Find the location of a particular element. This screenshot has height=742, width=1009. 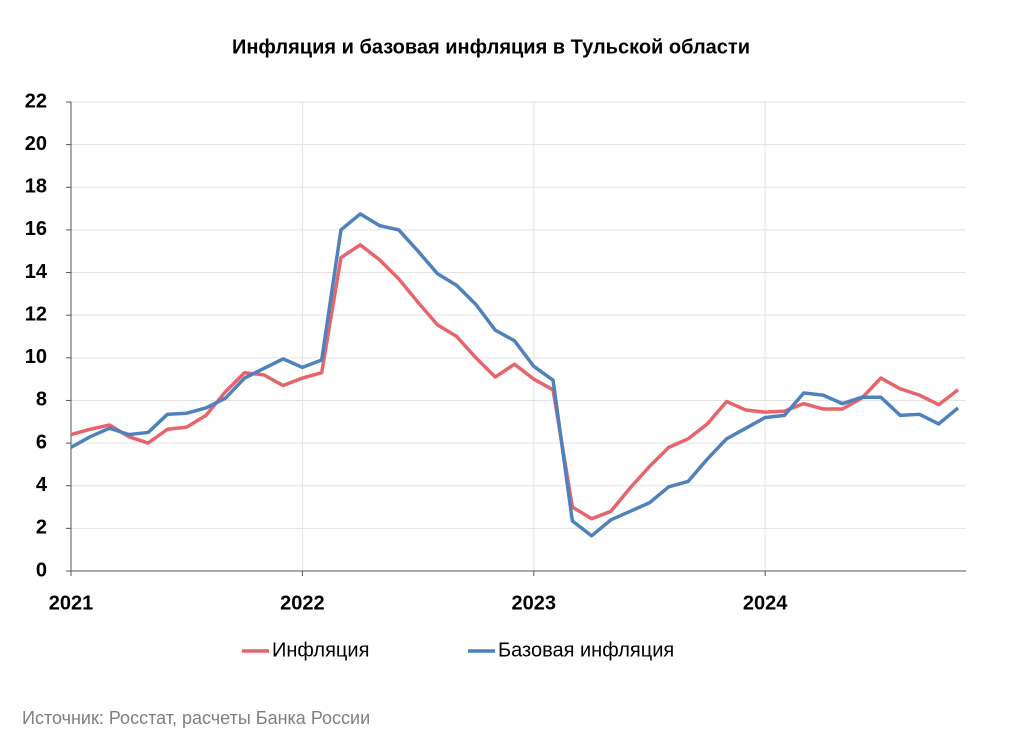

y-tick-label: 0 is located at coordinates (41, 570).